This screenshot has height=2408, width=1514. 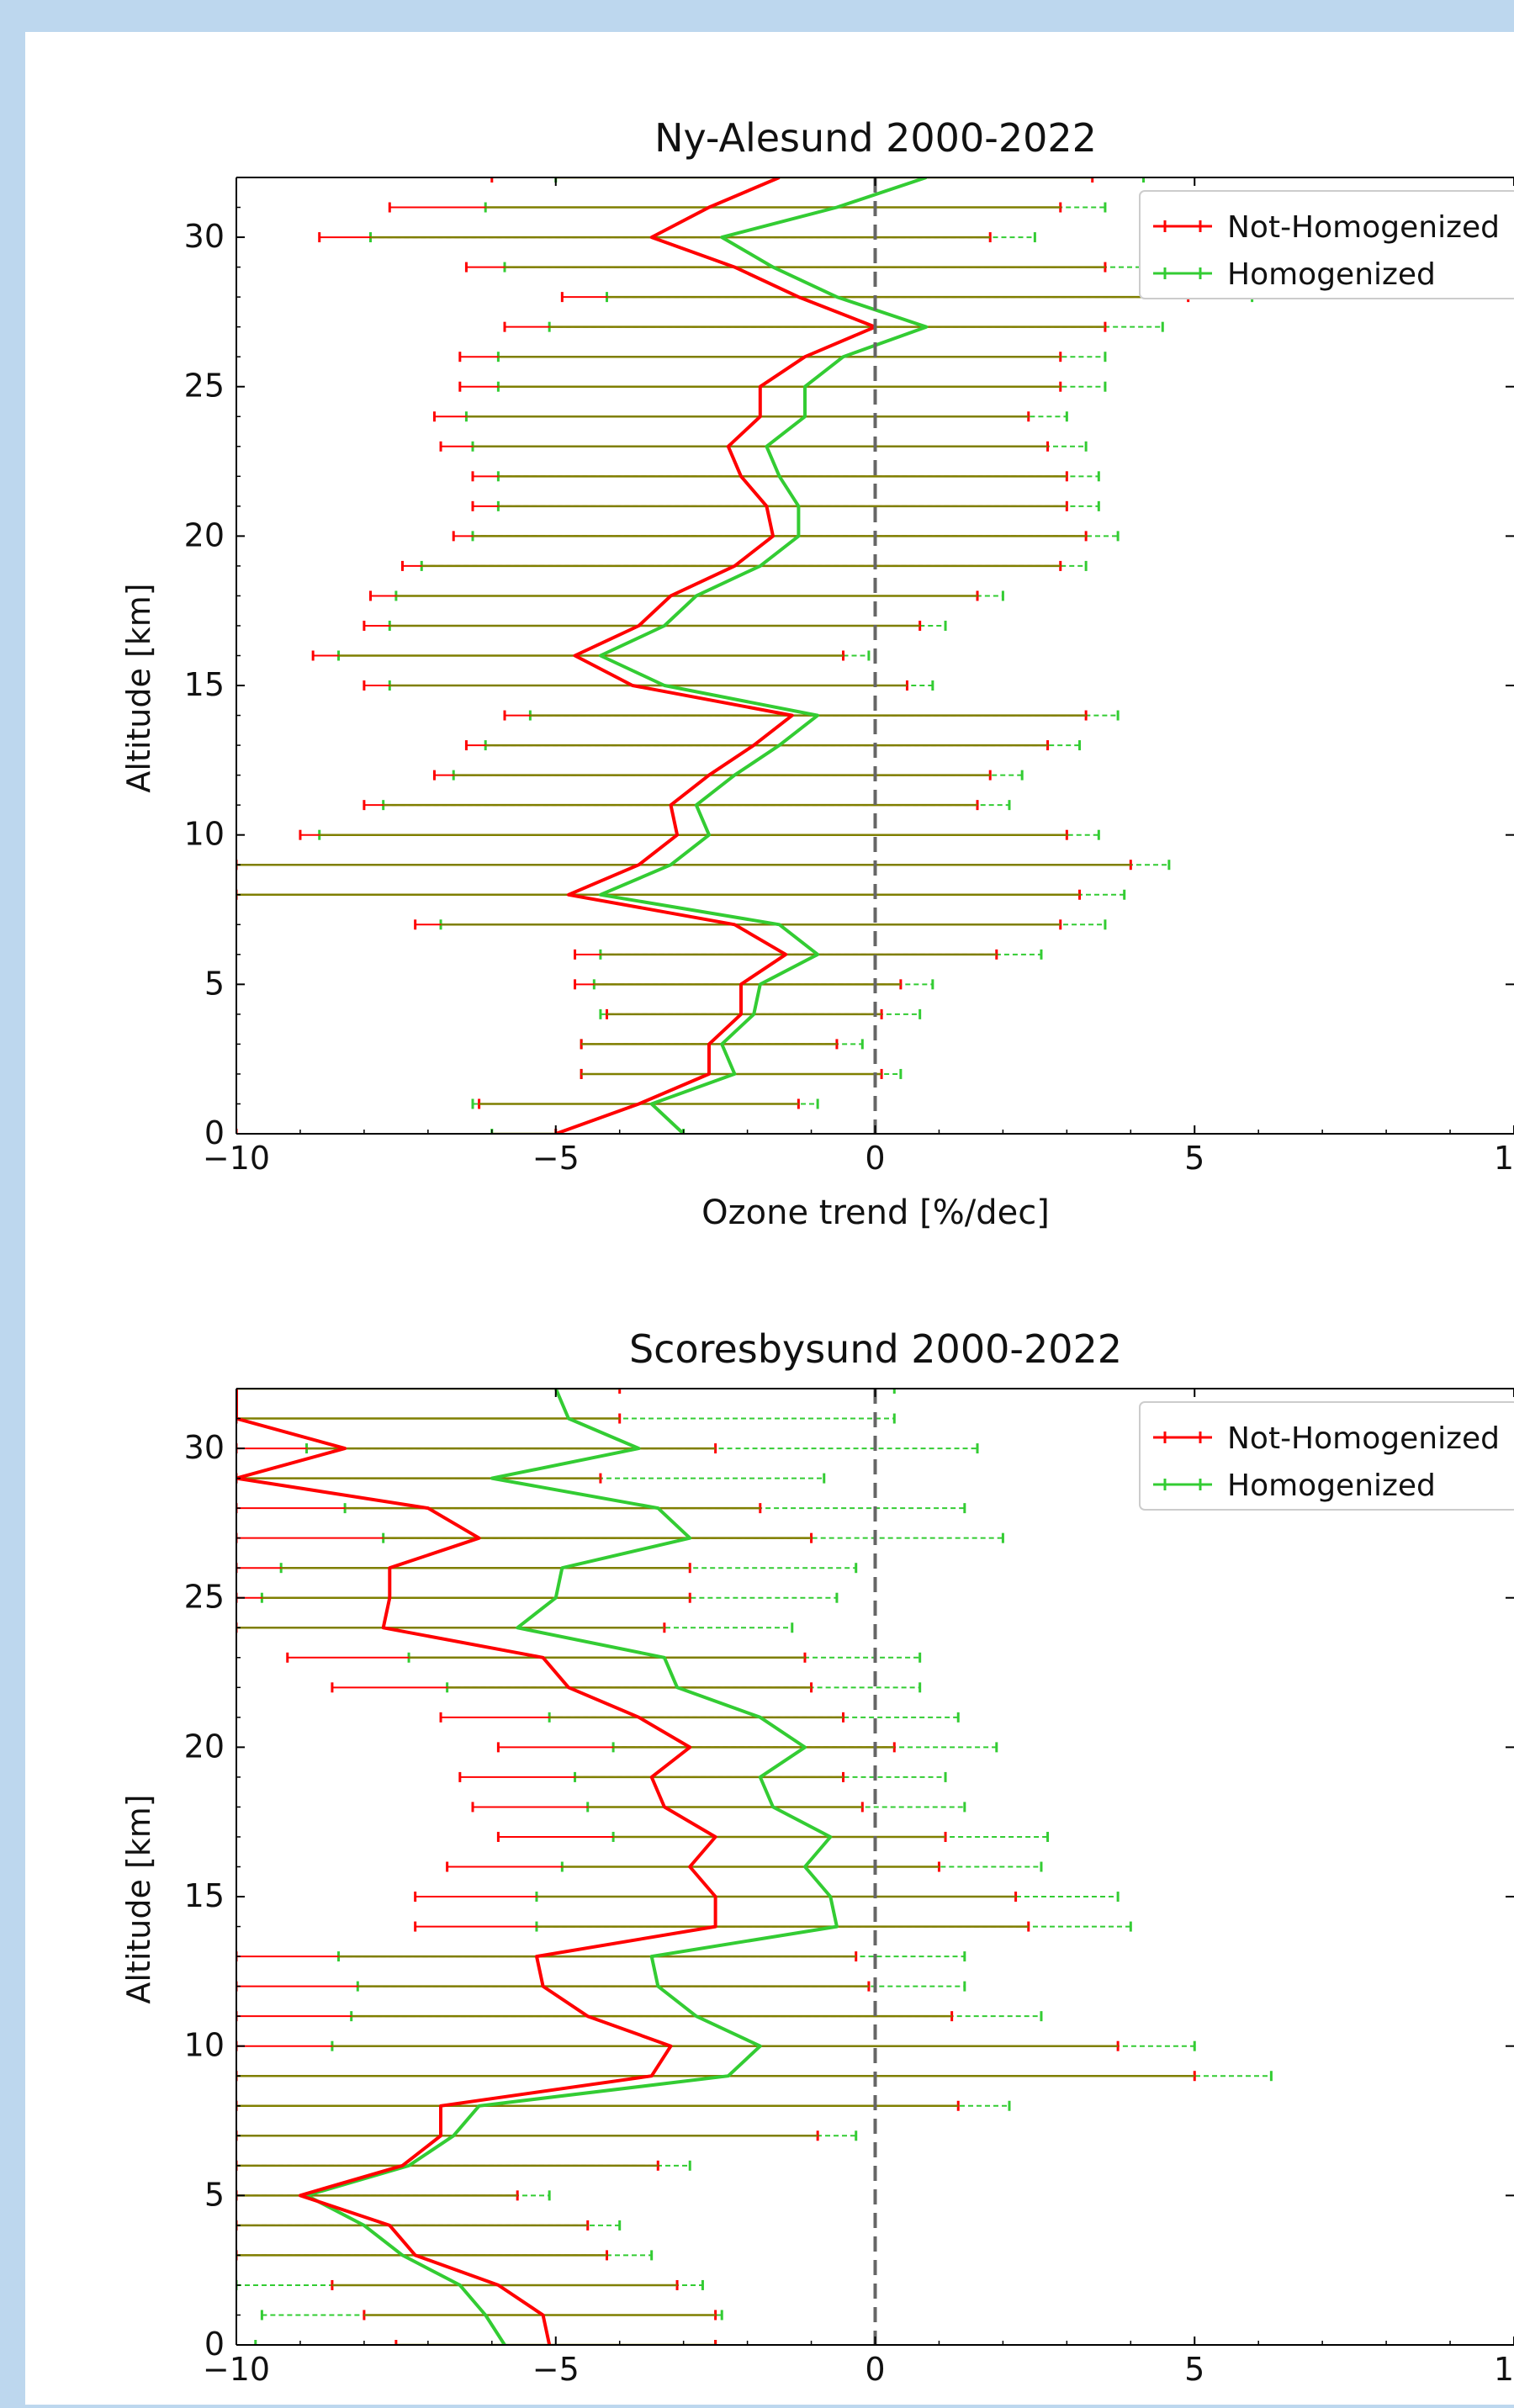 What do you see at coordinates (875, 1212) in the screenshot?
I see `x-axis-label: Ozone trend [%/dec]` at bounding box center [875, 1212].